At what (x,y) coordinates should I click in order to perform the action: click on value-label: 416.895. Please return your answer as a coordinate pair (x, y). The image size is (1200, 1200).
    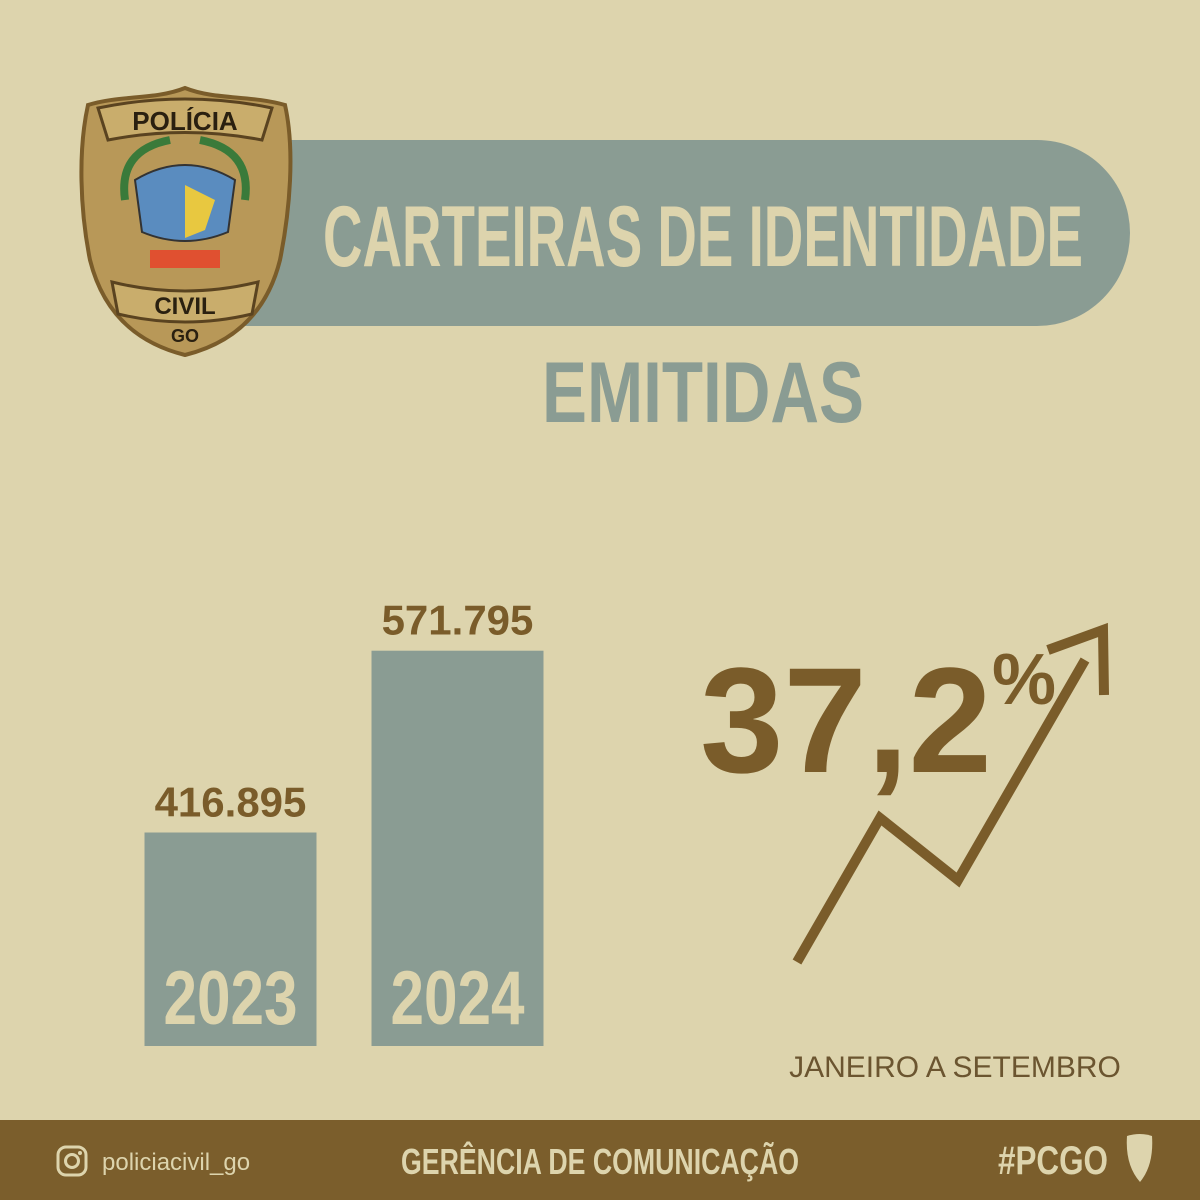
    Looking at the image, I should click on (231, 802).